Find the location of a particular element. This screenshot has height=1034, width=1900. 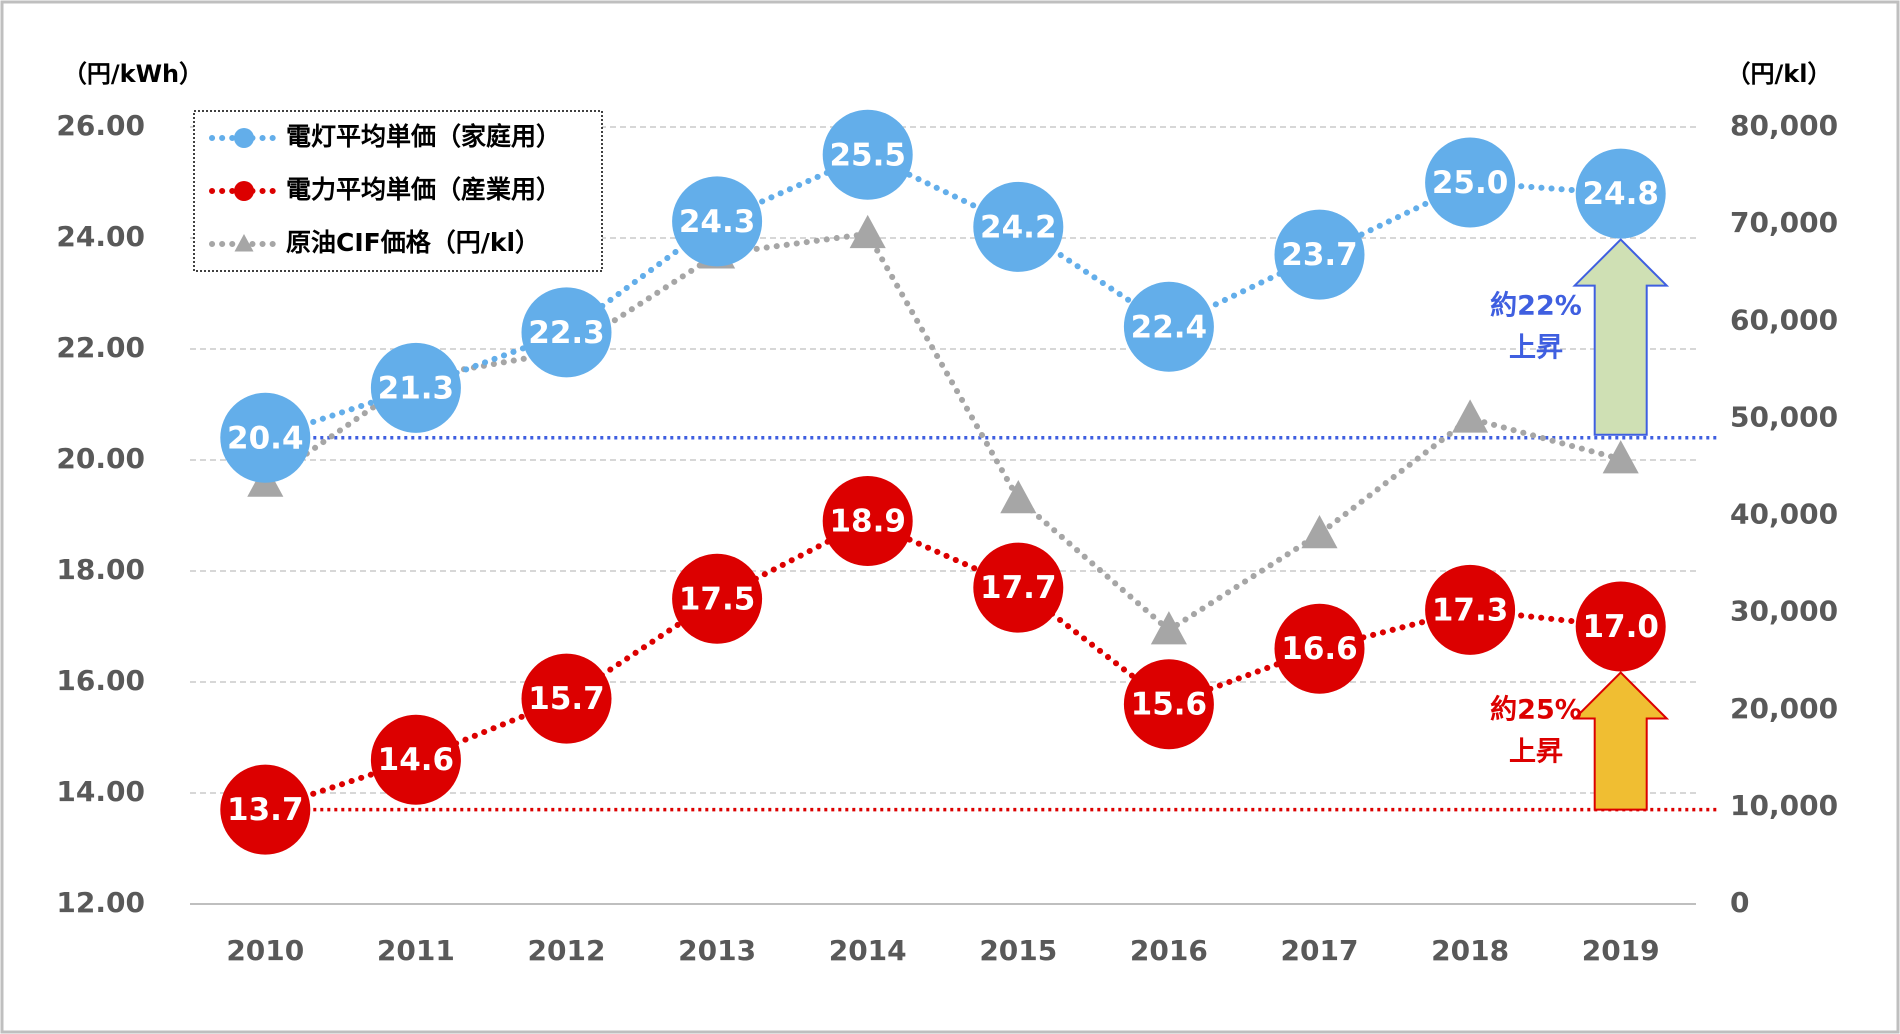

y2-tick-label: 70,000 is located at coordinates (1784, 222).